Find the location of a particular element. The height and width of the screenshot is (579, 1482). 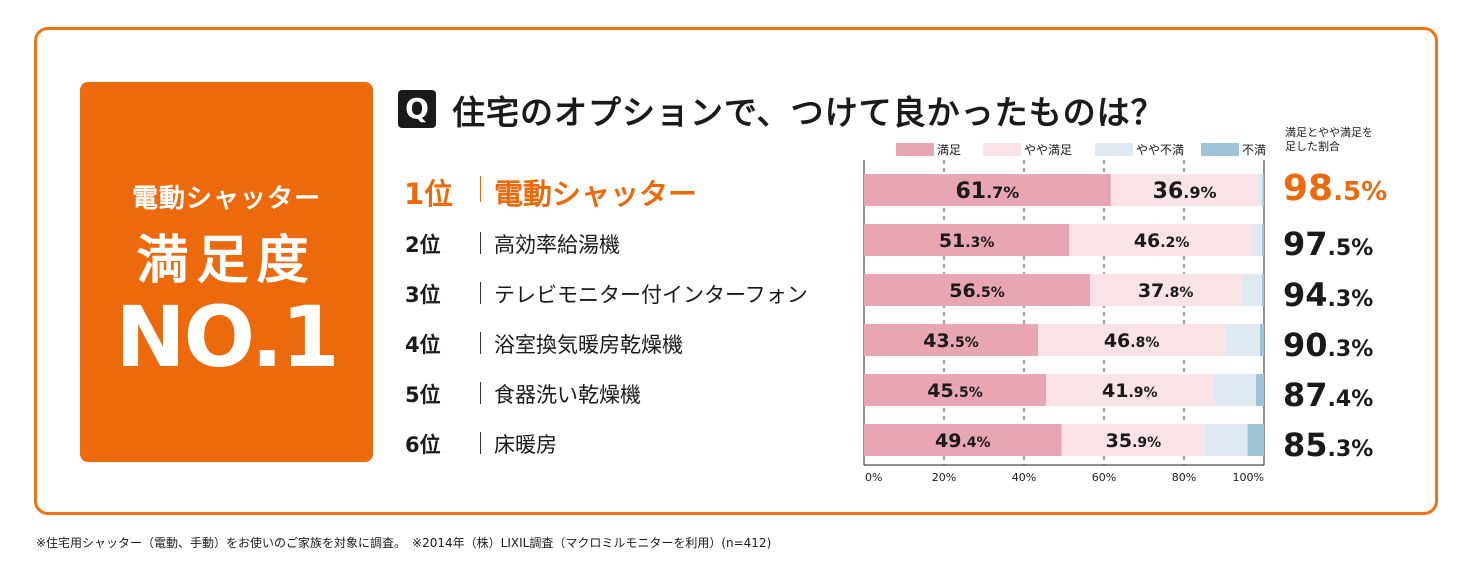

ratio-header-line2: 足した割合 is located at coordinates (1312, 146).